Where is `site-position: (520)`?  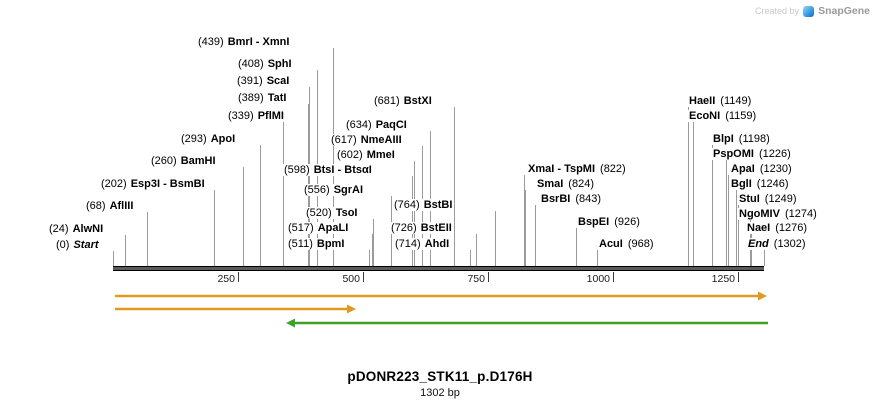 site-position: (520) is located at coordinates (319, 213).